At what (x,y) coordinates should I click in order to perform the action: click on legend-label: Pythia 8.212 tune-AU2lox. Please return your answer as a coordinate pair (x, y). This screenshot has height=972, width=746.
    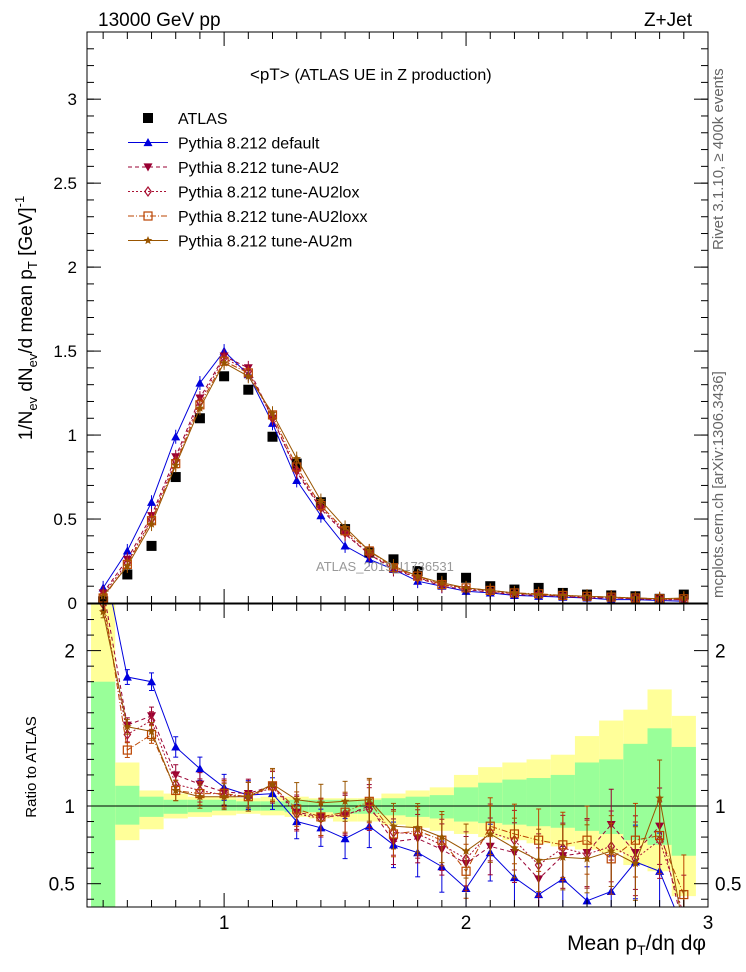
    Looking at the image, I should click on (268, 193).